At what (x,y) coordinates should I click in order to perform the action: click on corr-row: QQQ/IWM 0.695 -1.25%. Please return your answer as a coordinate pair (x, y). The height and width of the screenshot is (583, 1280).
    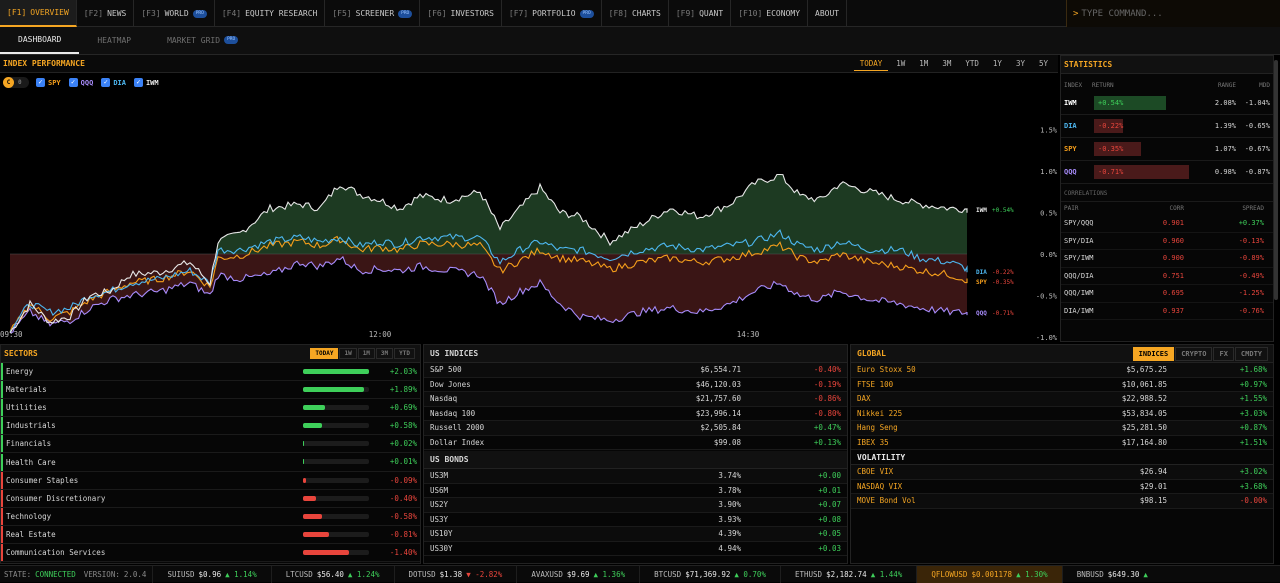
    Looking at the image, I should click on (1167, 294).